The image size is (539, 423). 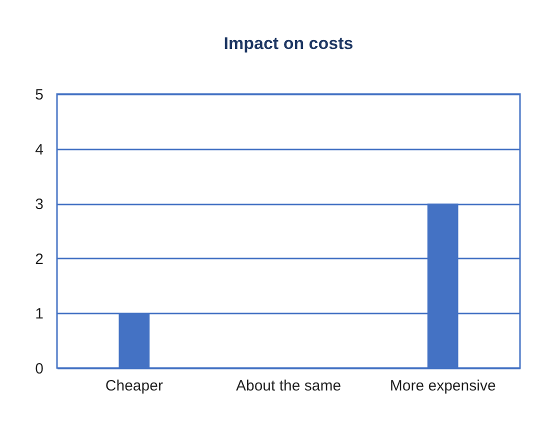 I want to click on y-tick-label: 2, so click(x=39, y=259).